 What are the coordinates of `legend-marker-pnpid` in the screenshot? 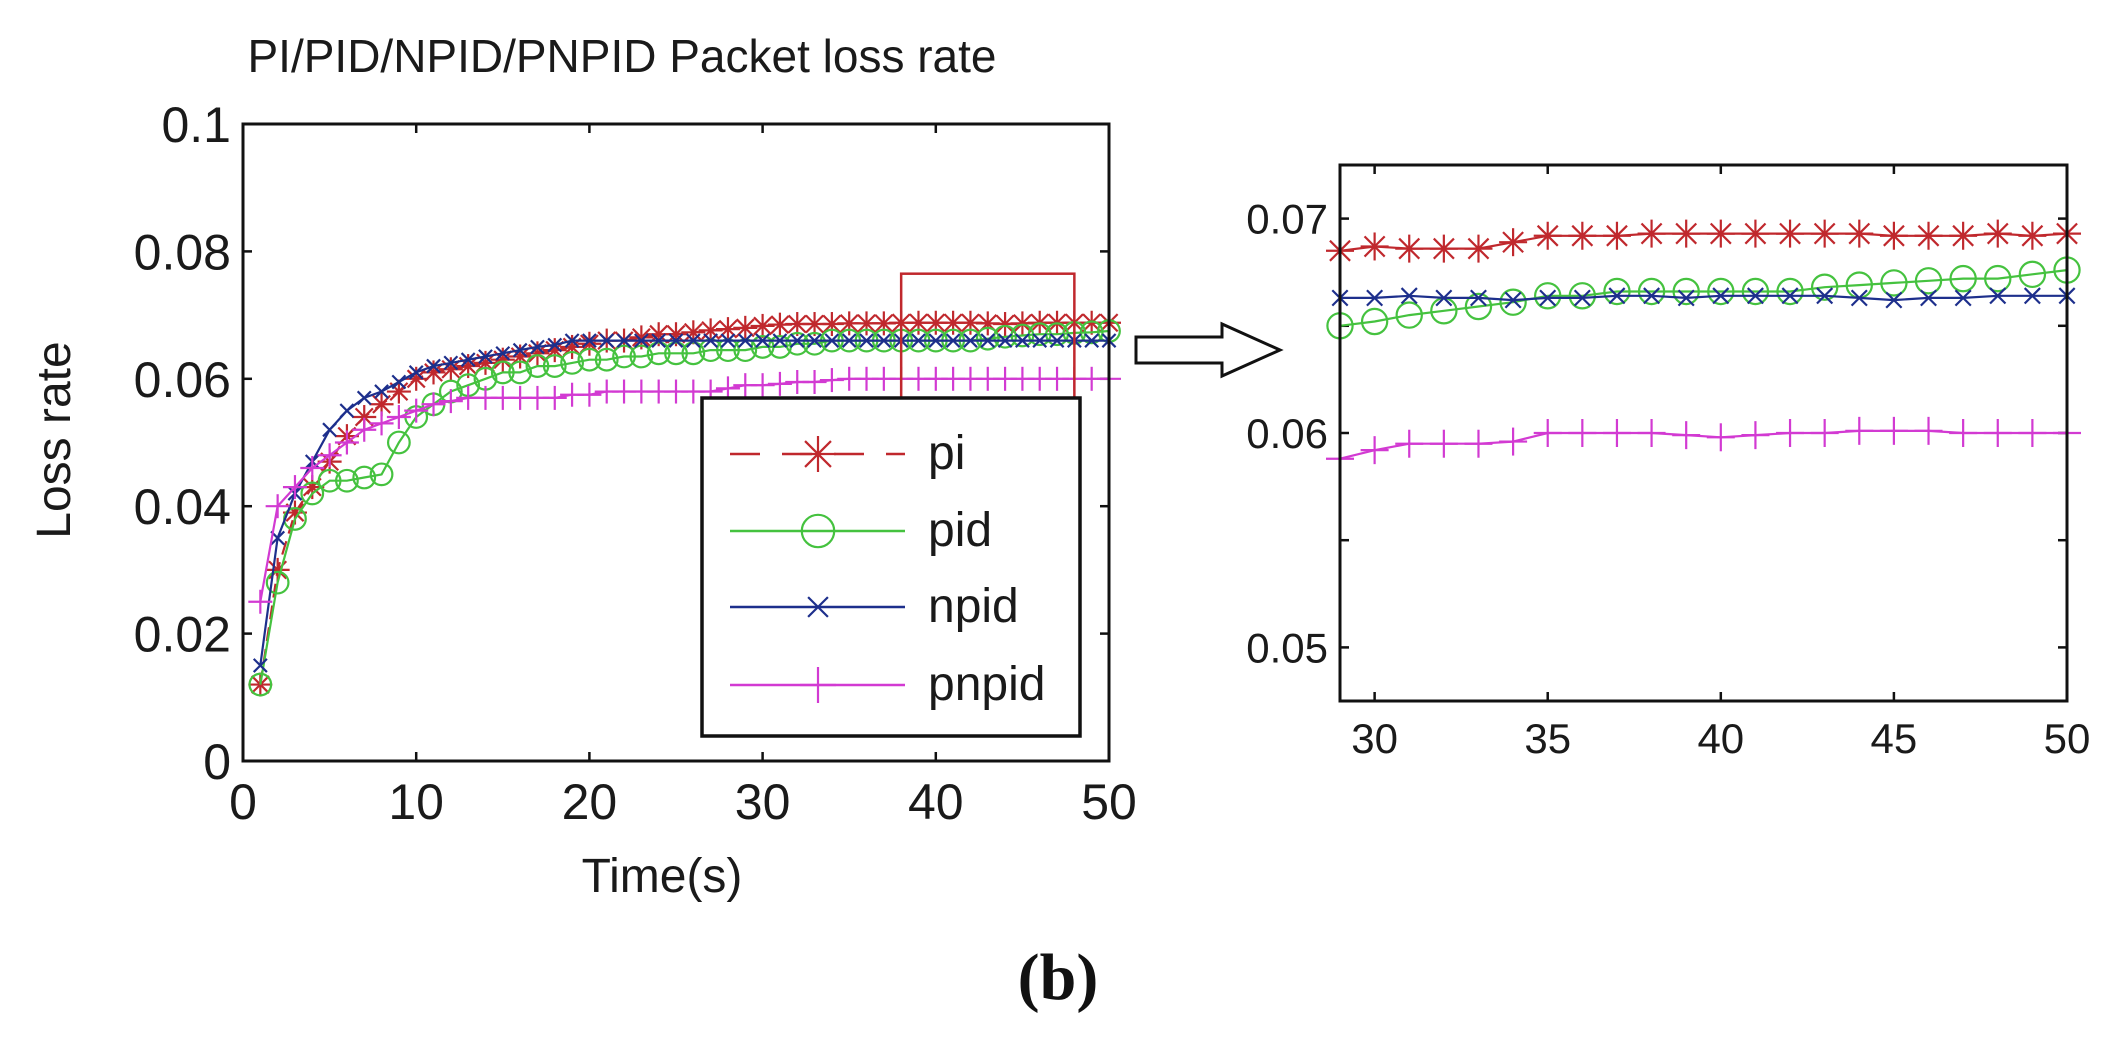 It's located at (818, 685).